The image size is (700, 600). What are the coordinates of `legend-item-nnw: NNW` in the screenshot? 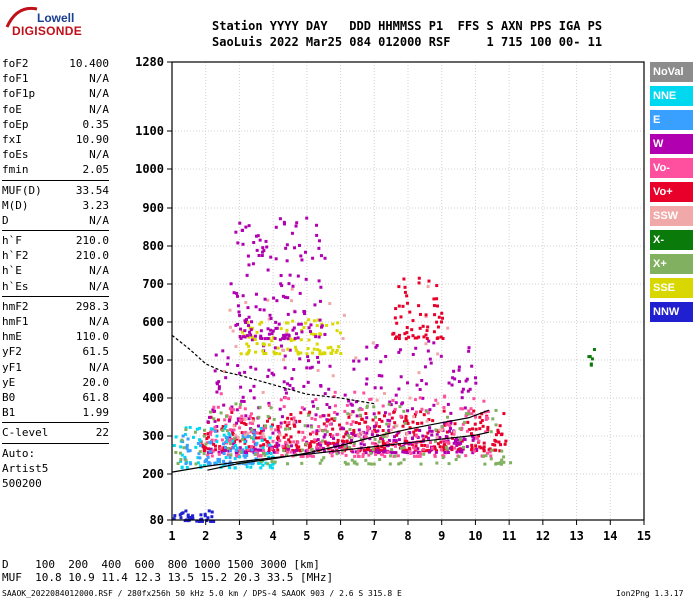 It's located at (671, 312).